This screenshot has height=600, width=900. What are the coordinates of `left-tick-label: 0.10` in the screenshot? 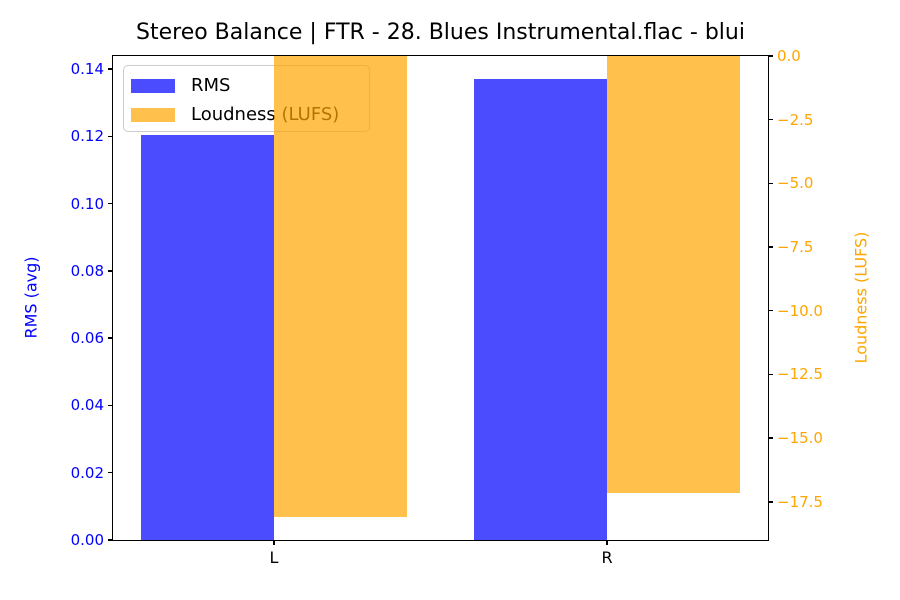 It's located at (87, 203).